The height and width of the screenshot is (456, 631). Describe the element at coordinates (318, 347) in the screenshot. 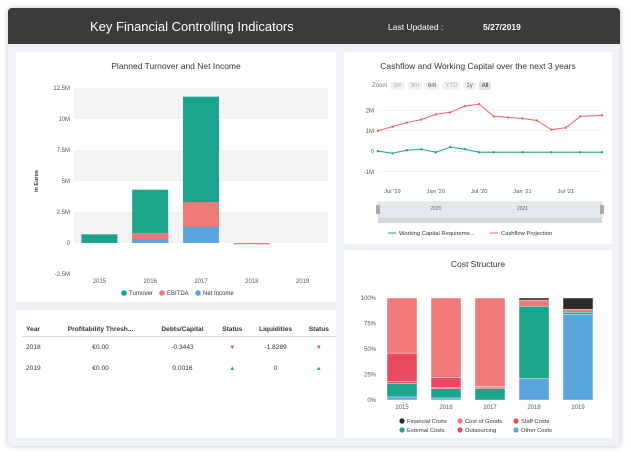

I see `status-down-icon: ▼` at that location.